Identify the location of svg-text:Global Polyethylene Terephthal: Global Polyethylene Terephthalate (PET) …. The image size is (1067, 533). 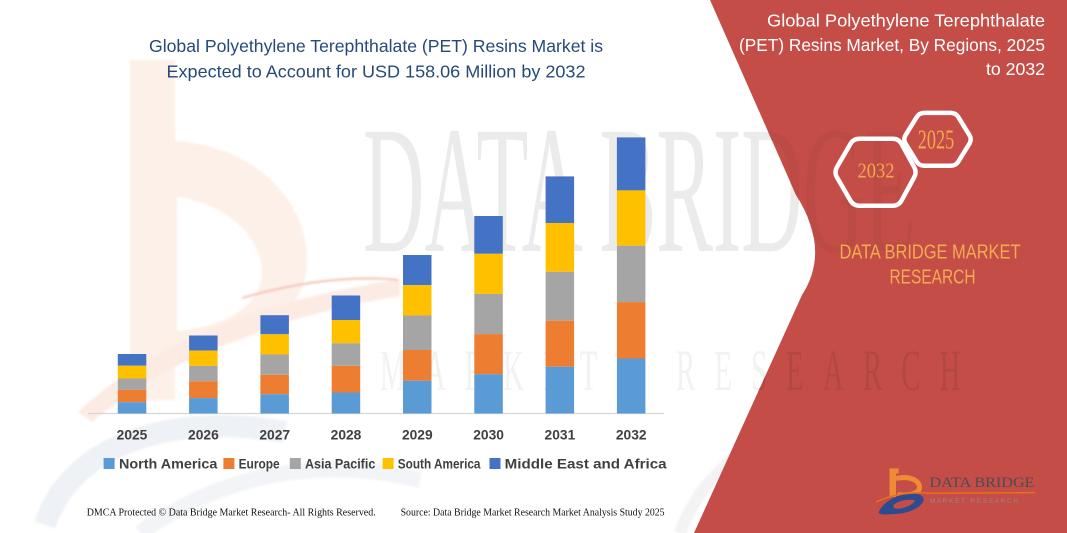
(376, 46).